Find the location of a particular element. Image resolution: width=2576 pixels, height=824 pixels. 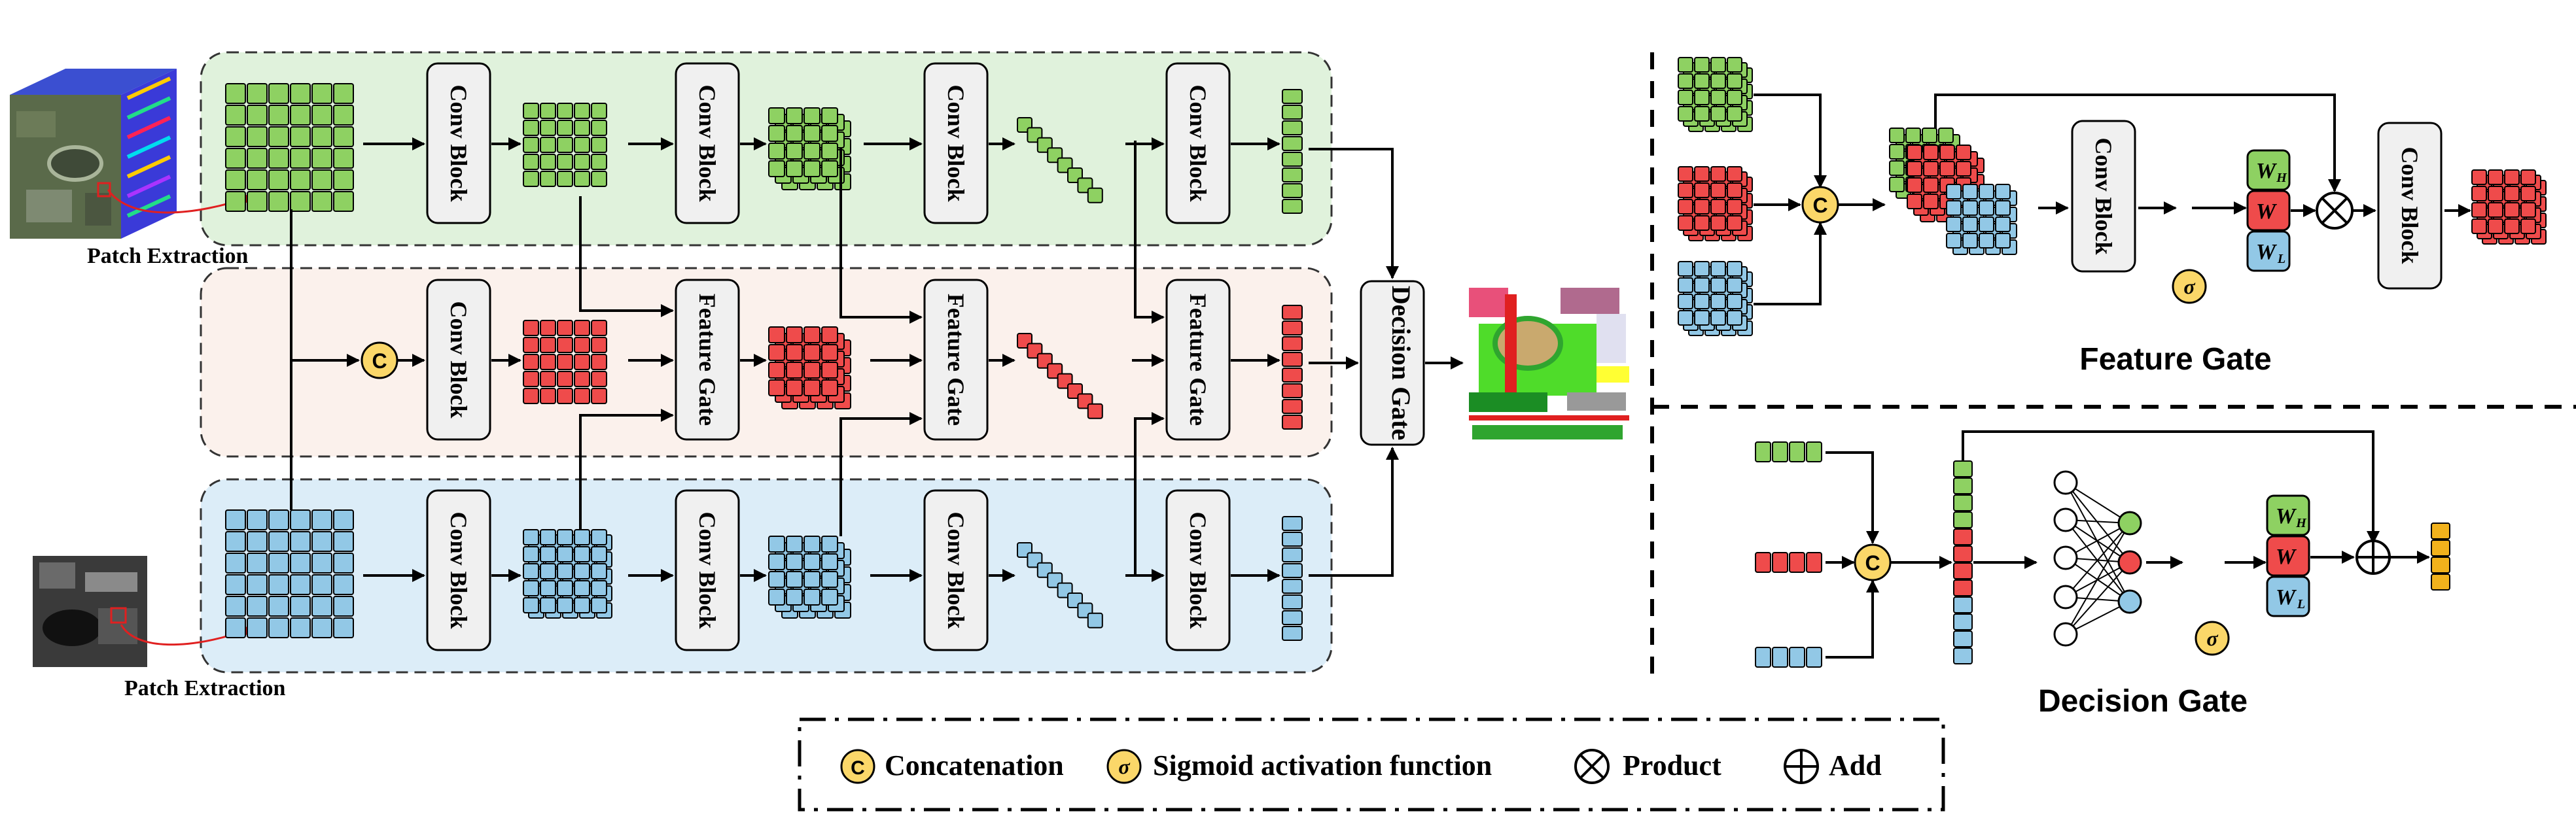

patch-extraction-label-bottom: Patch Extraction is located at coordinates (205, 688).